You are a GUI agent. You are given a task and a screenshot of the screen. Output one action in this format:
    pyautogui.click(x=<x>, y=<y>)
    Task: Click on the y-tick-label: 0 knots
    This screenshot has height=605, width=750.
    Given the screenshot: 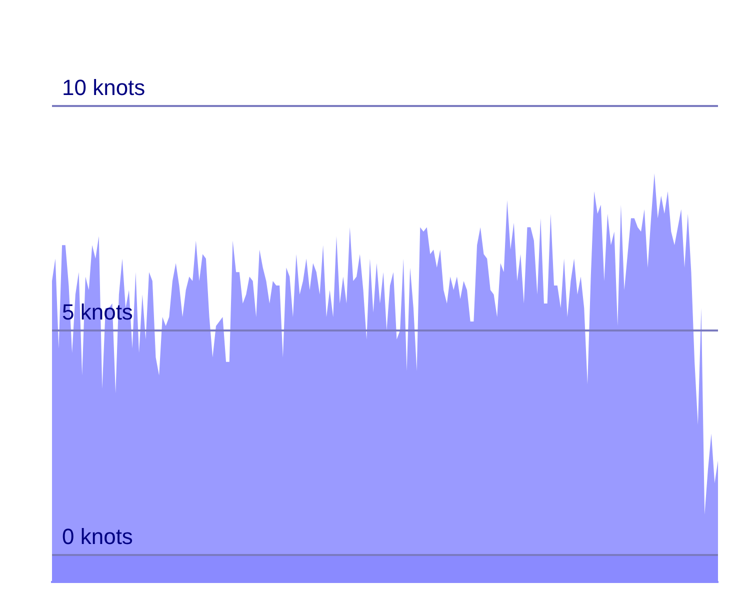 What is the action you would take?
    pyautogui.click(x=97, y=536)
    